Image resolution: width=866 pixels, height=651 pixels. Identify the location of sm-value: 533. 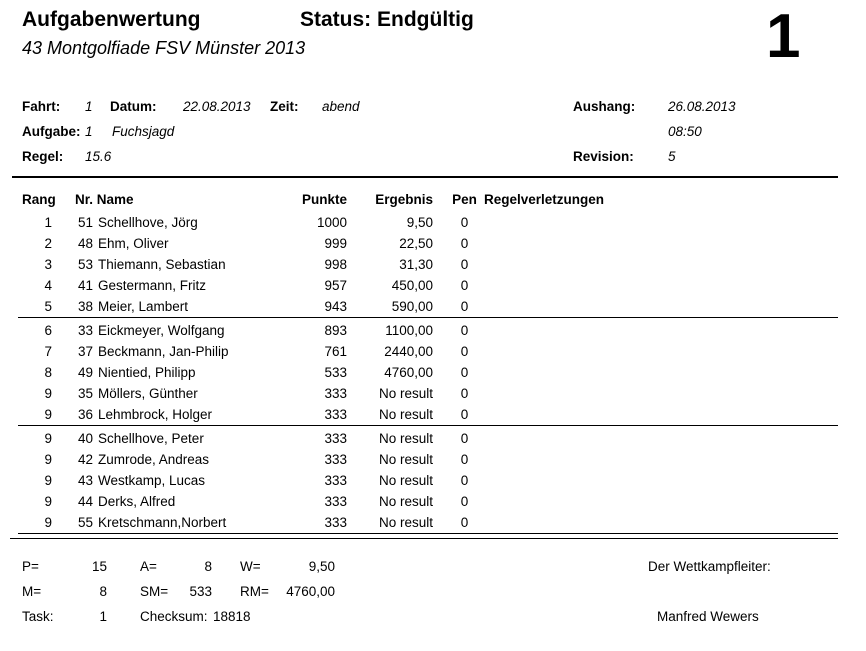
(200, 591).